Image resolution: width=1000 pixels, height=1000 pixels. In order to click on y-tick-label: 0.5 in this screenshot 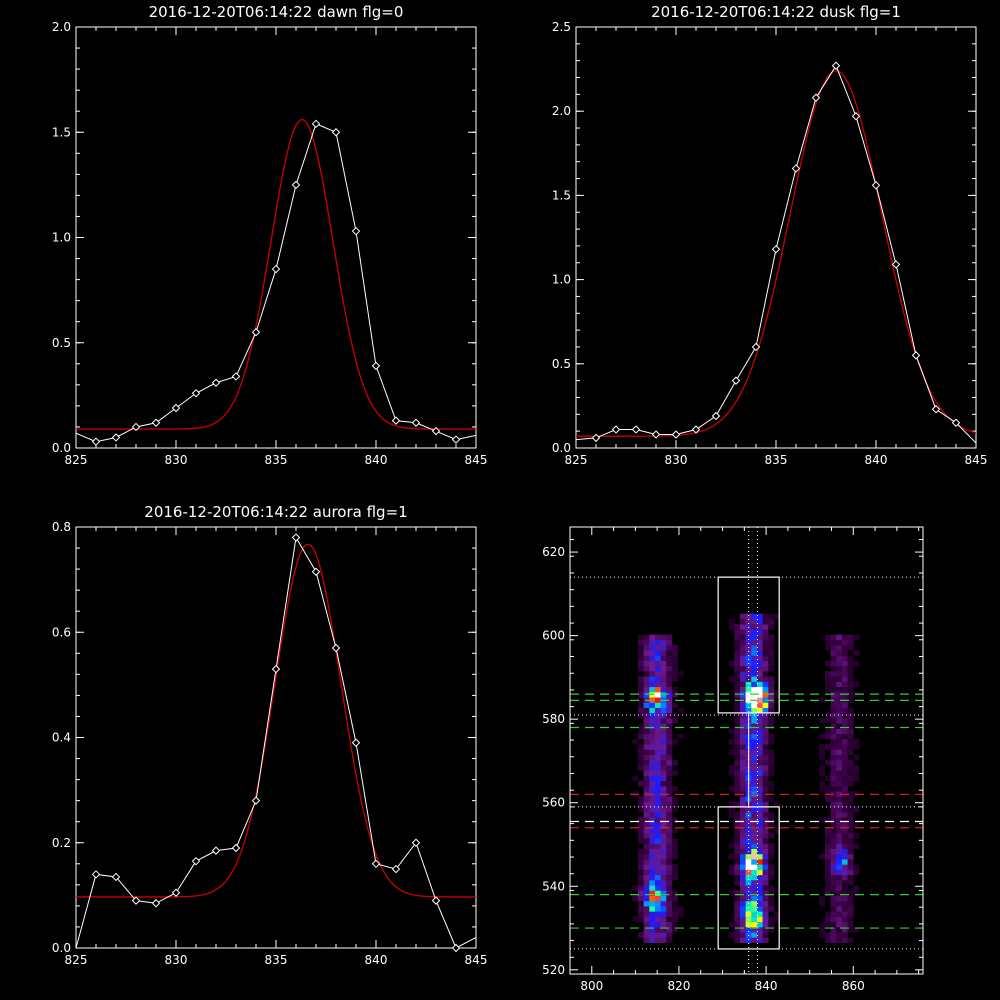, I will do `click(561, 364)`.